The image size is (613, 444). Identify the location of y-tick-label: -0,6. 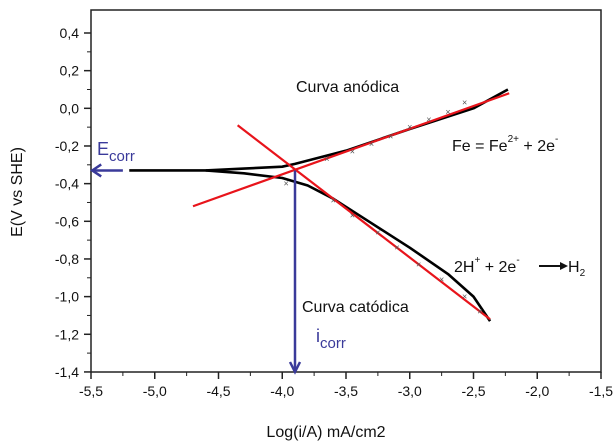
(67, 221).